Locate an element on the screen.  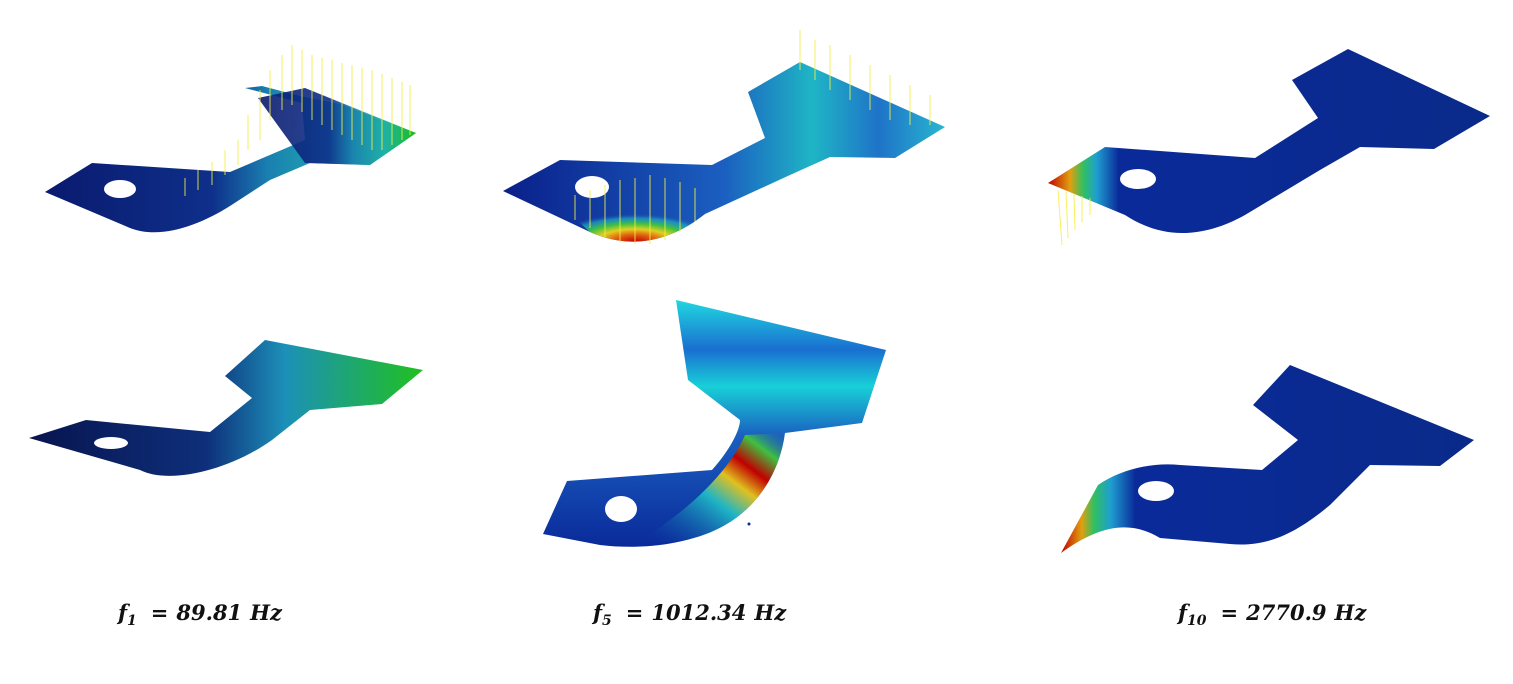
panel-mode-1-deformed is located at coordinates (226, 408).